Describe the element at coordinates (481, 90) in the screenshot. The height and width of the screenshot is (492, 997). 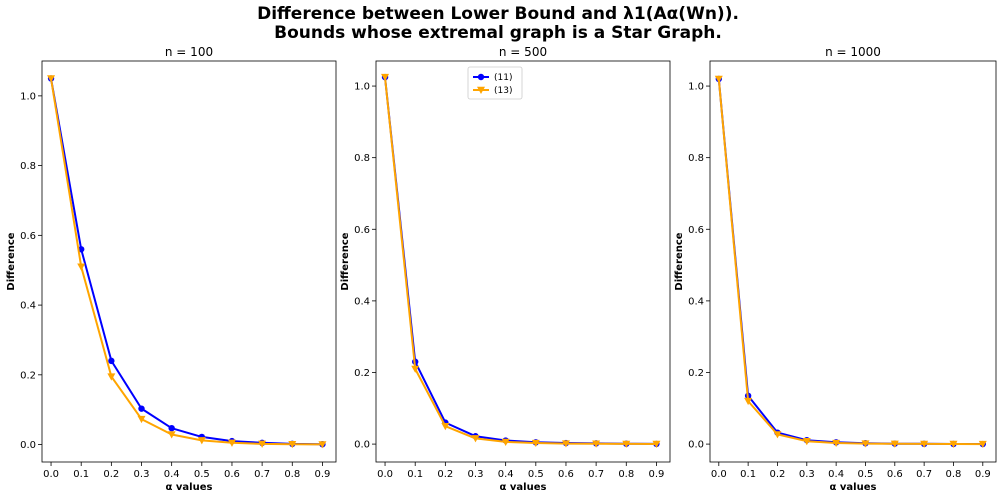
I see `legend-marker-s13` at that location.